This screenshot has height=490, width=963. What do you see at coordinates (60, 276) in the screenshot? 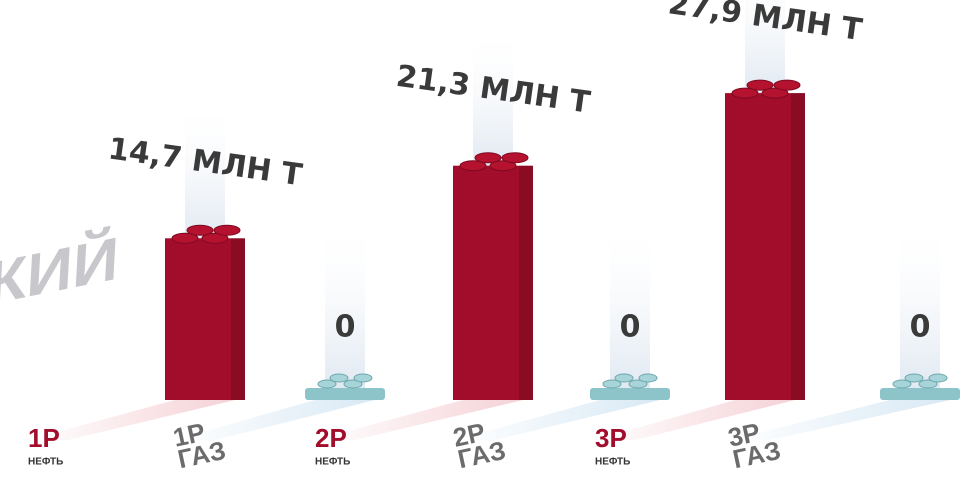
I see `partial-title: СКИЙ` at bounding box center [60, 276].